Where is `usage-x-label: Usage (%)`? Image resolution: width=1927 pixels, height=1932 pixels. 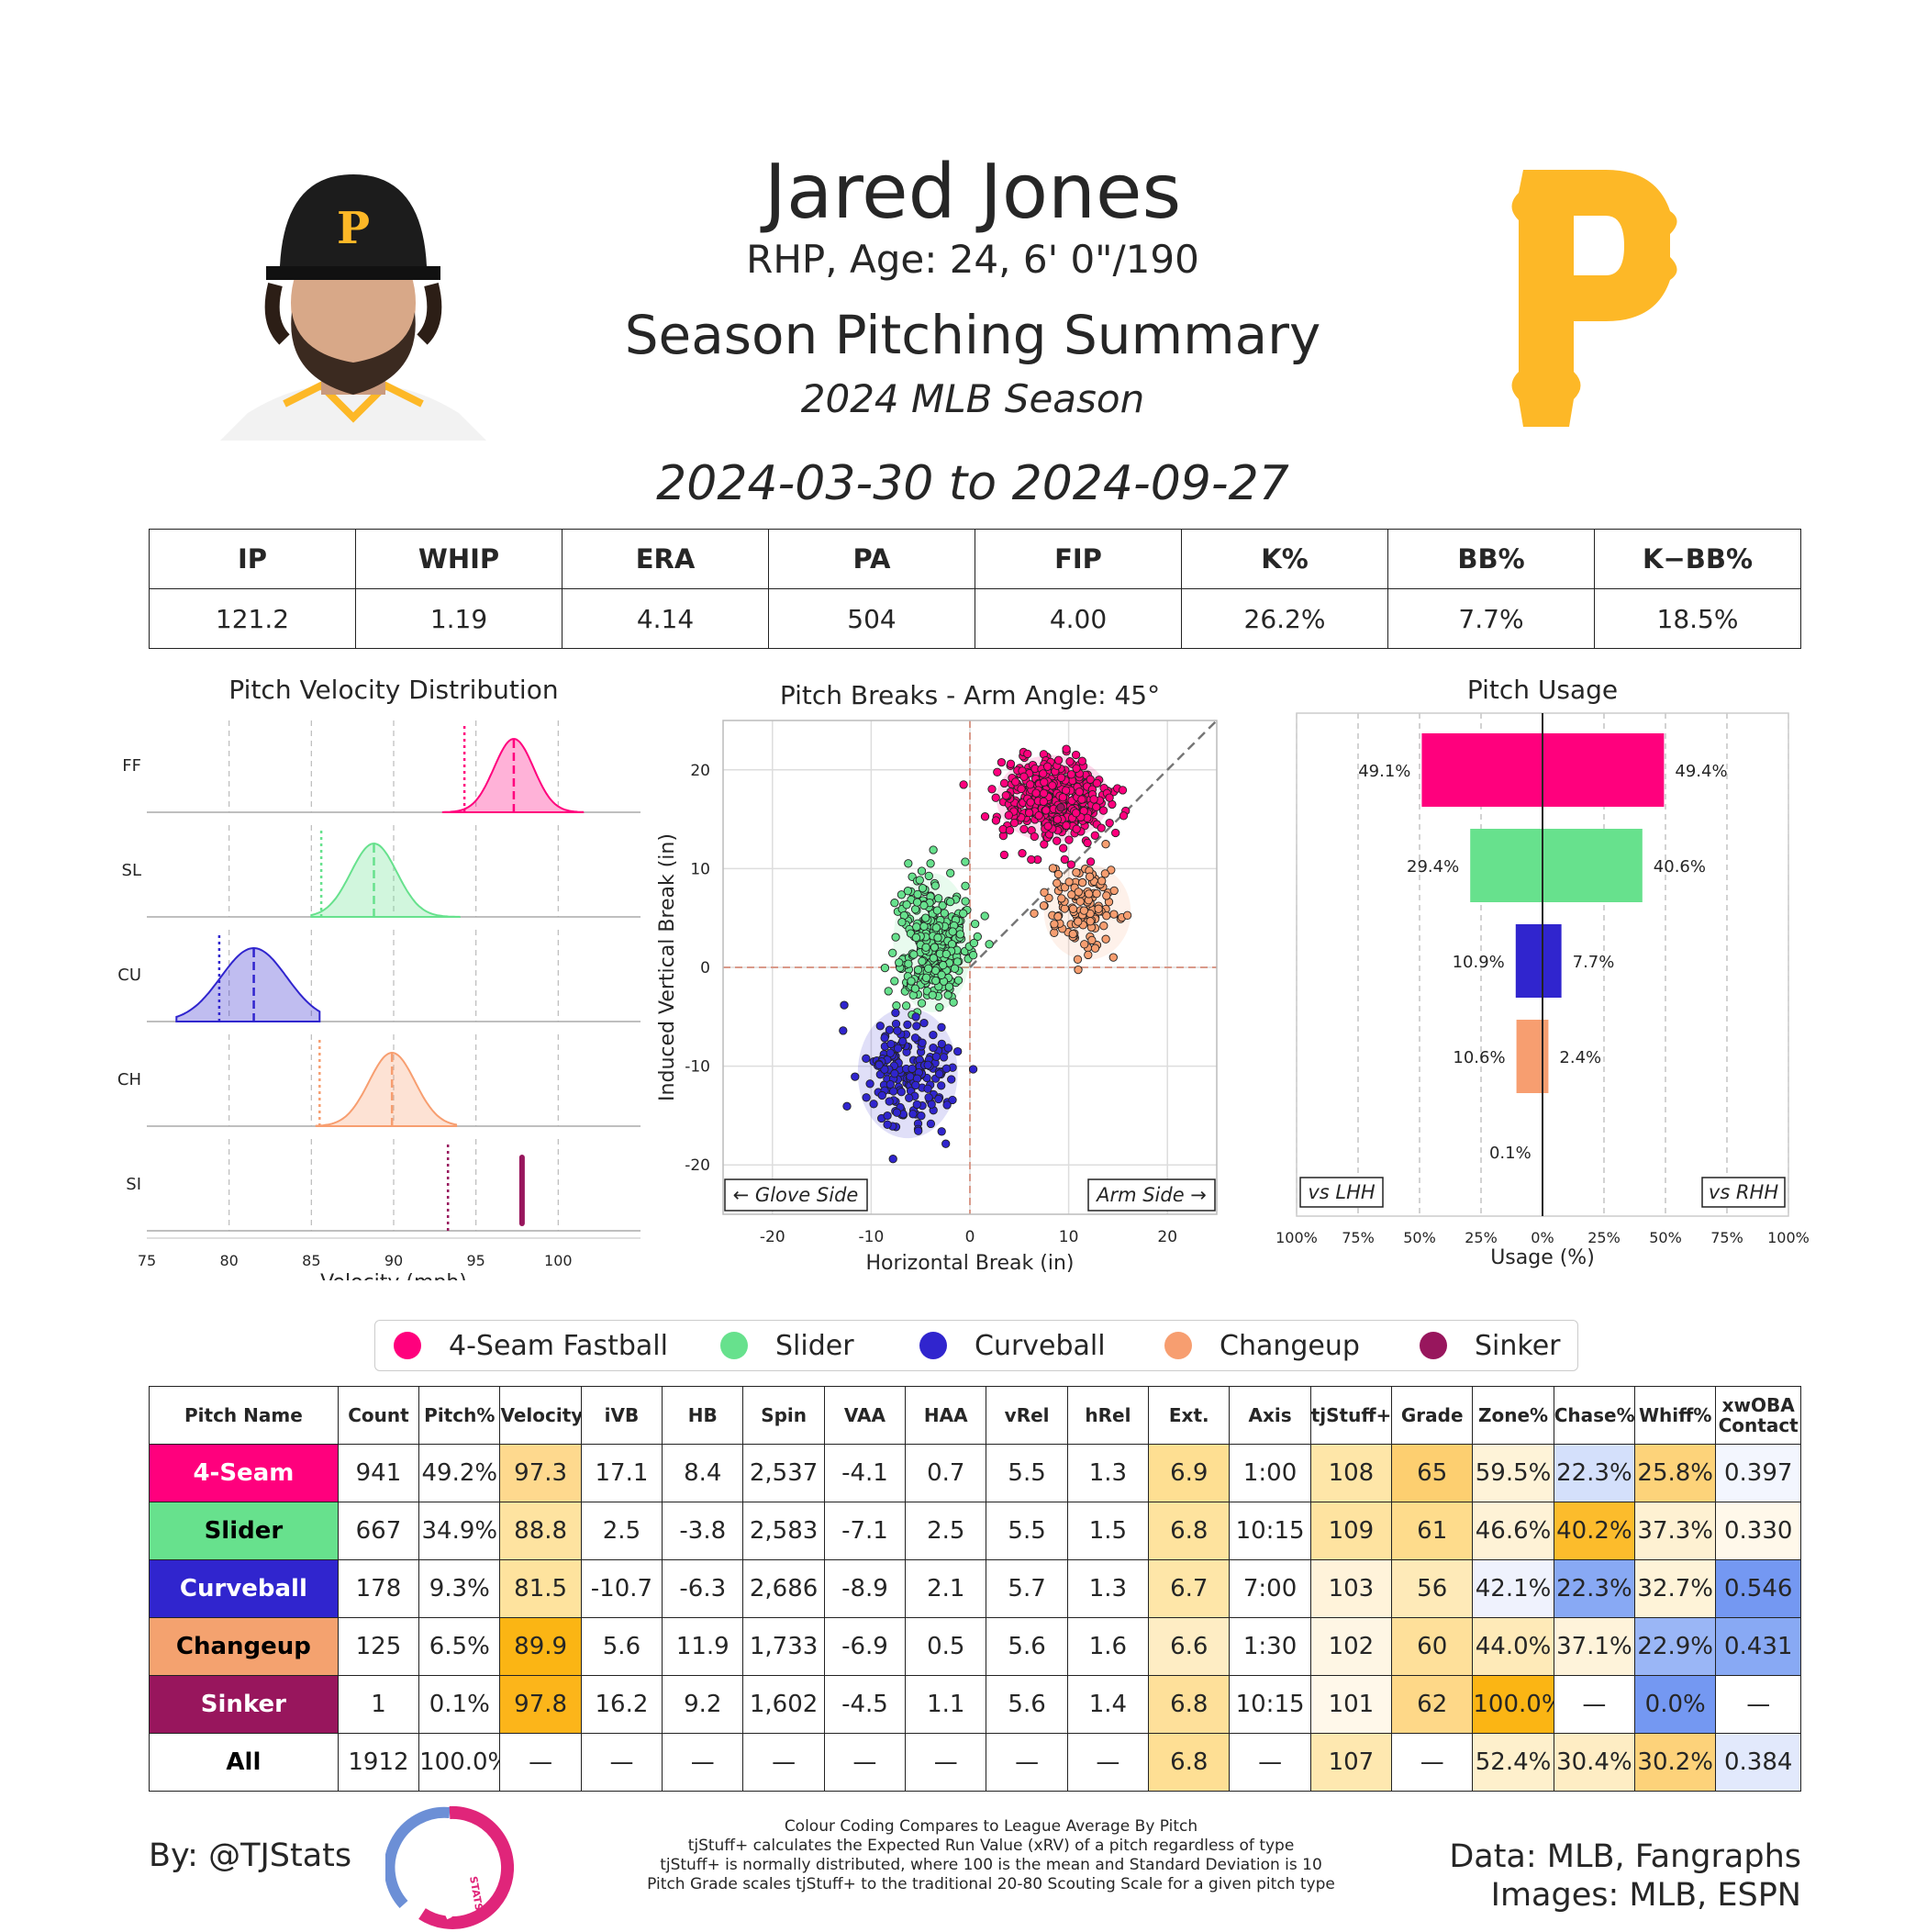
usage-x-label: Usage (%) is located at coordinates (1542, 1257).